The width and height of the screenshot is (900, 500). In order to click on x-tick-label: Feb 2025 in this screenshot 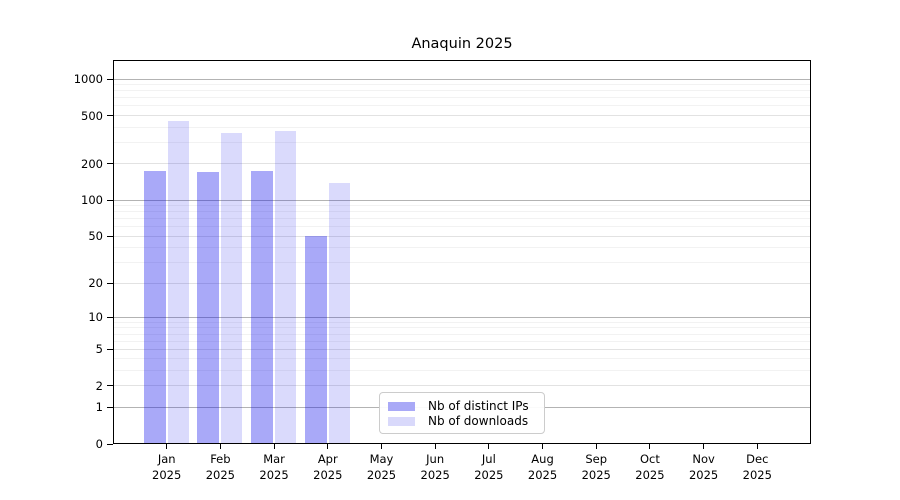, I will do `click(220, 467)`.